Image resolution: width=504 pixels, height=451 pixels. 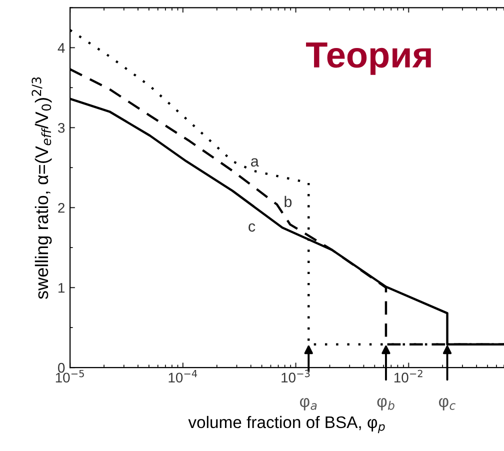 What do you see at coordinates (61, 127) in the screenshot?
I see `y-tick-label: 3` at bounding box center [61, 127].